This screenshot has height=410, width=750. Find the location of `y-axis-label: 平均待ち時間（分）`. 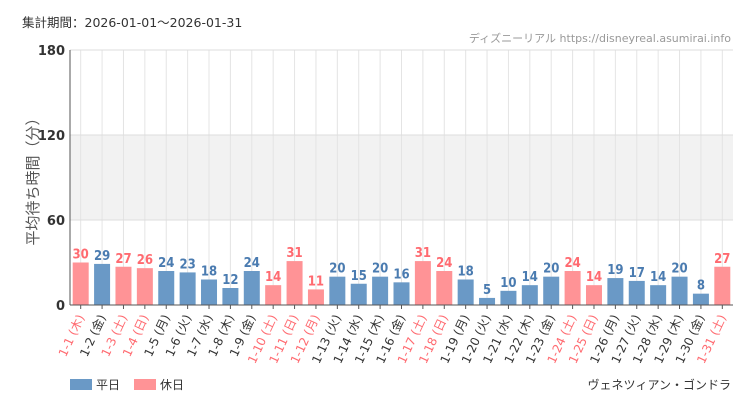

y-axis-label: 平均待ち時間（分） is located at coordinates (33, 177).